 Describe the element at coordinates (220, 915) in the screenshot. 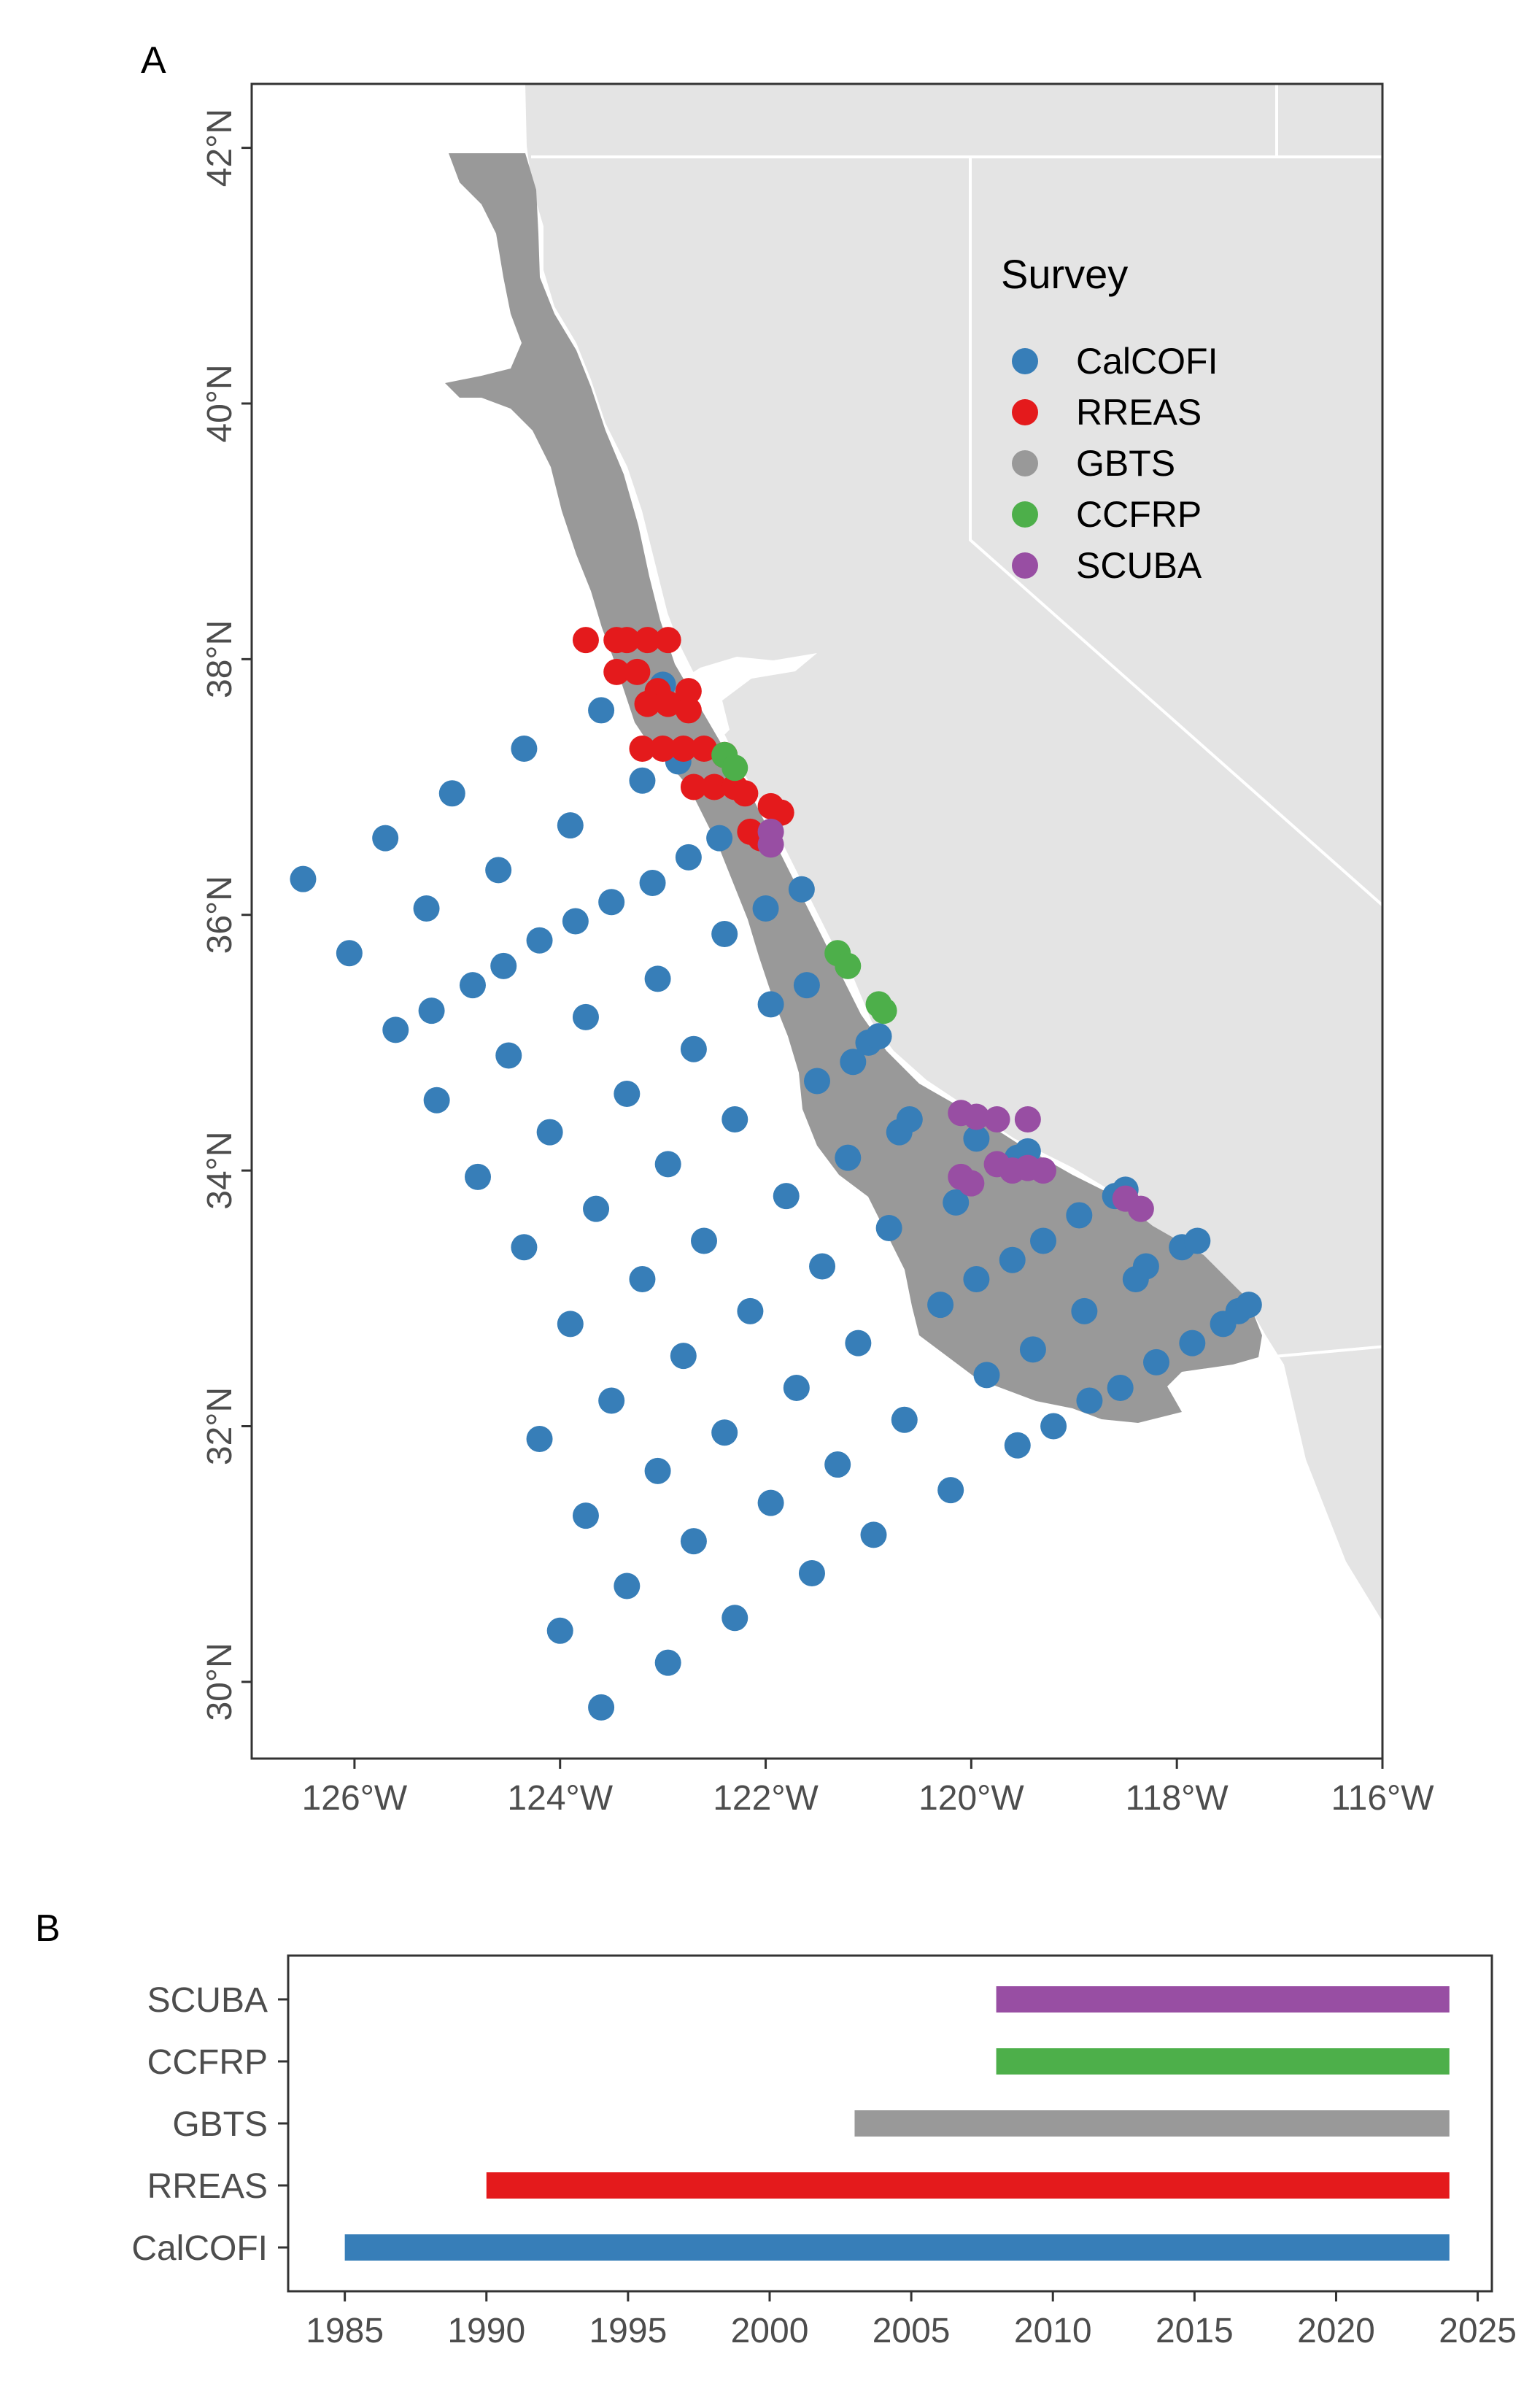

I see `y-tick-label: 36°N` at that location.